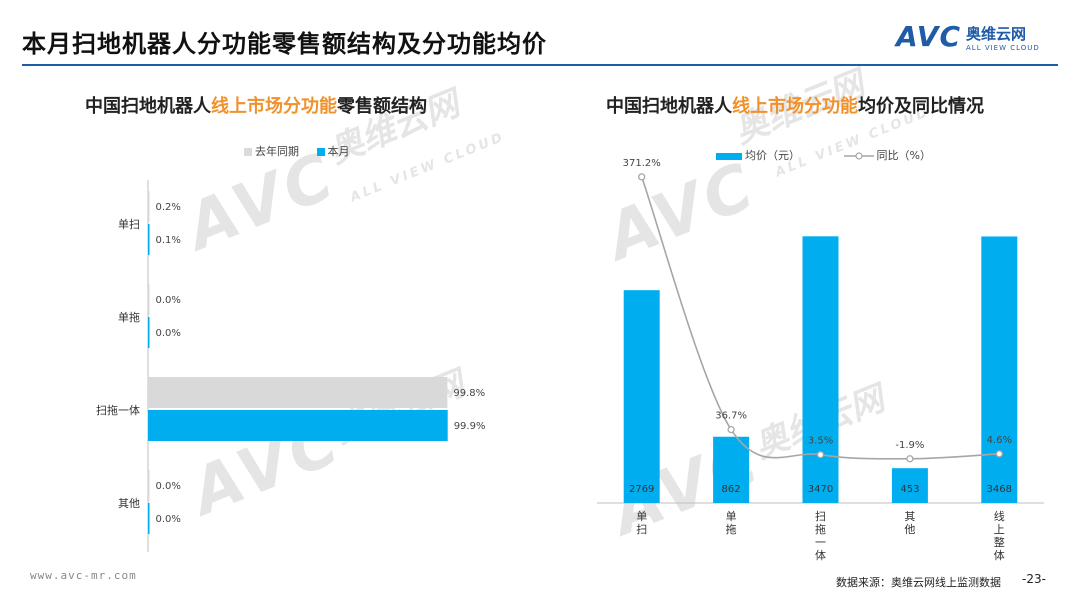  I want to click on legend-swatch-last-year, so click(248, 152).